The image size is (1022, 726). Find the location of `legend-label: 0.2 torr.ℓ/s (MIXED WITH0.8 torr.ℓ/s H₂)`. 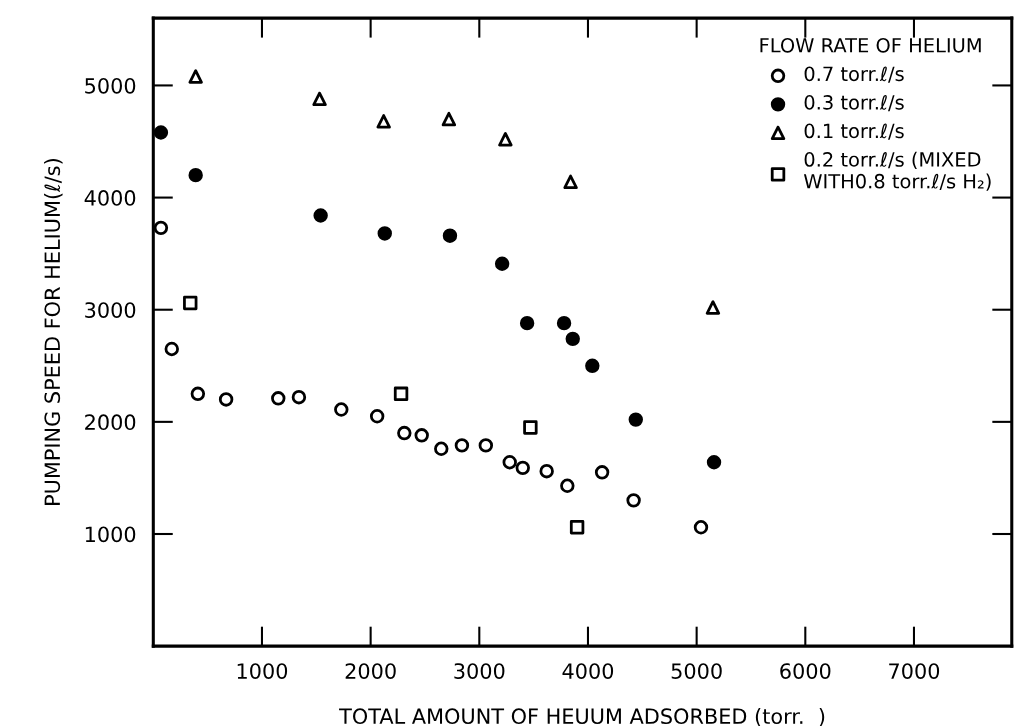

legend-label: 0.2 torr.ℓ/s (MIXED WITH0.8 torr.ℓ/s H₂) is located at coordinates (897, 171).